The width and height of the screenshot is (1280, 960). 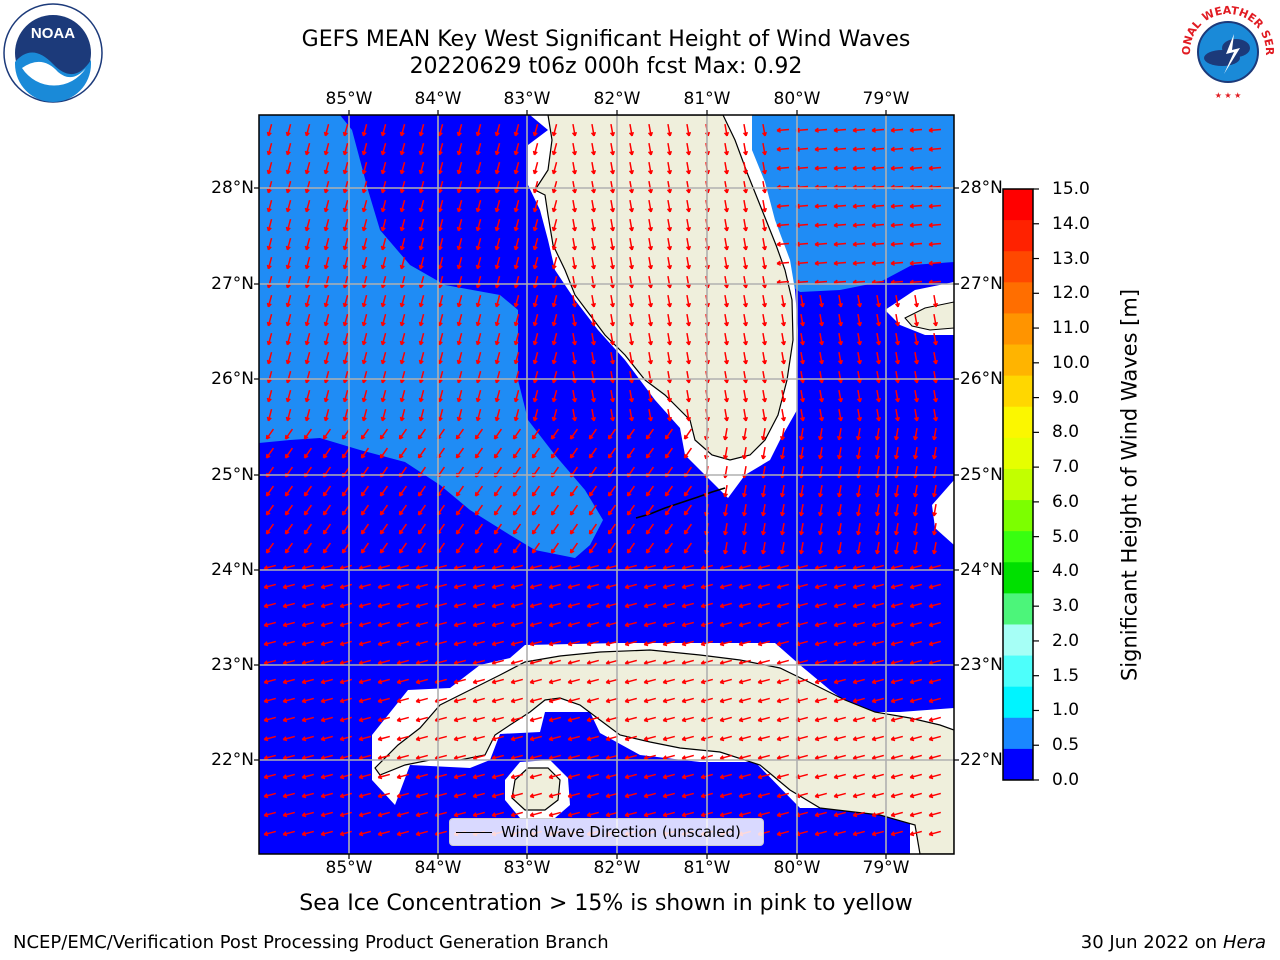 What do you see at coordinates (527, 868) in the screenshot?
I see `lon-label-bottom: 83°W` at bounding box center [527, 868].